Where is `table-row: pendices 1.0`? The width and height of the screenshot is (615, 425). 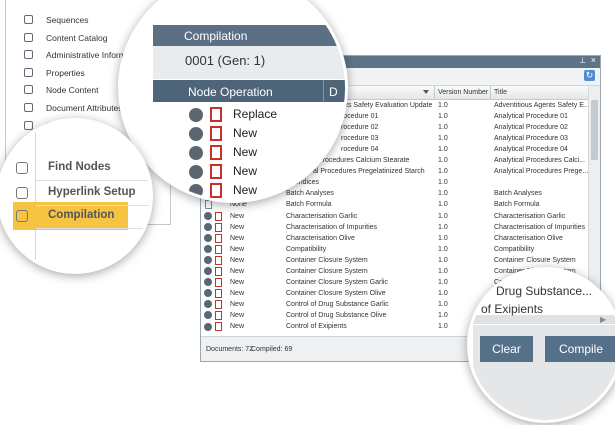 table-row: pendices 1.0 is located at coordinates (394, 182).